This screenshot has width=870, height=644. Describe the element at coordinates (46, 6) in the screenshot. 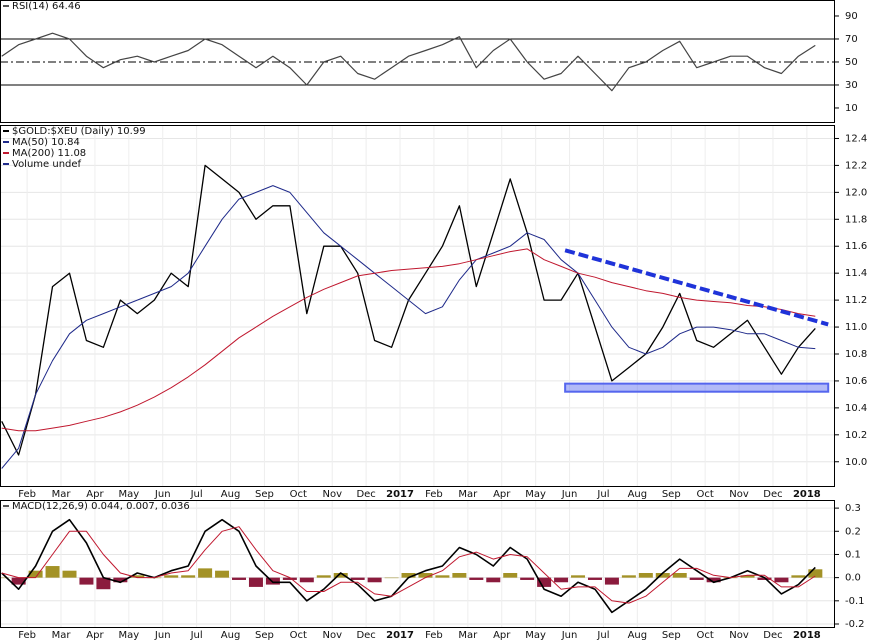

I see `panel-title: RSI(14) 64.46` at that location.